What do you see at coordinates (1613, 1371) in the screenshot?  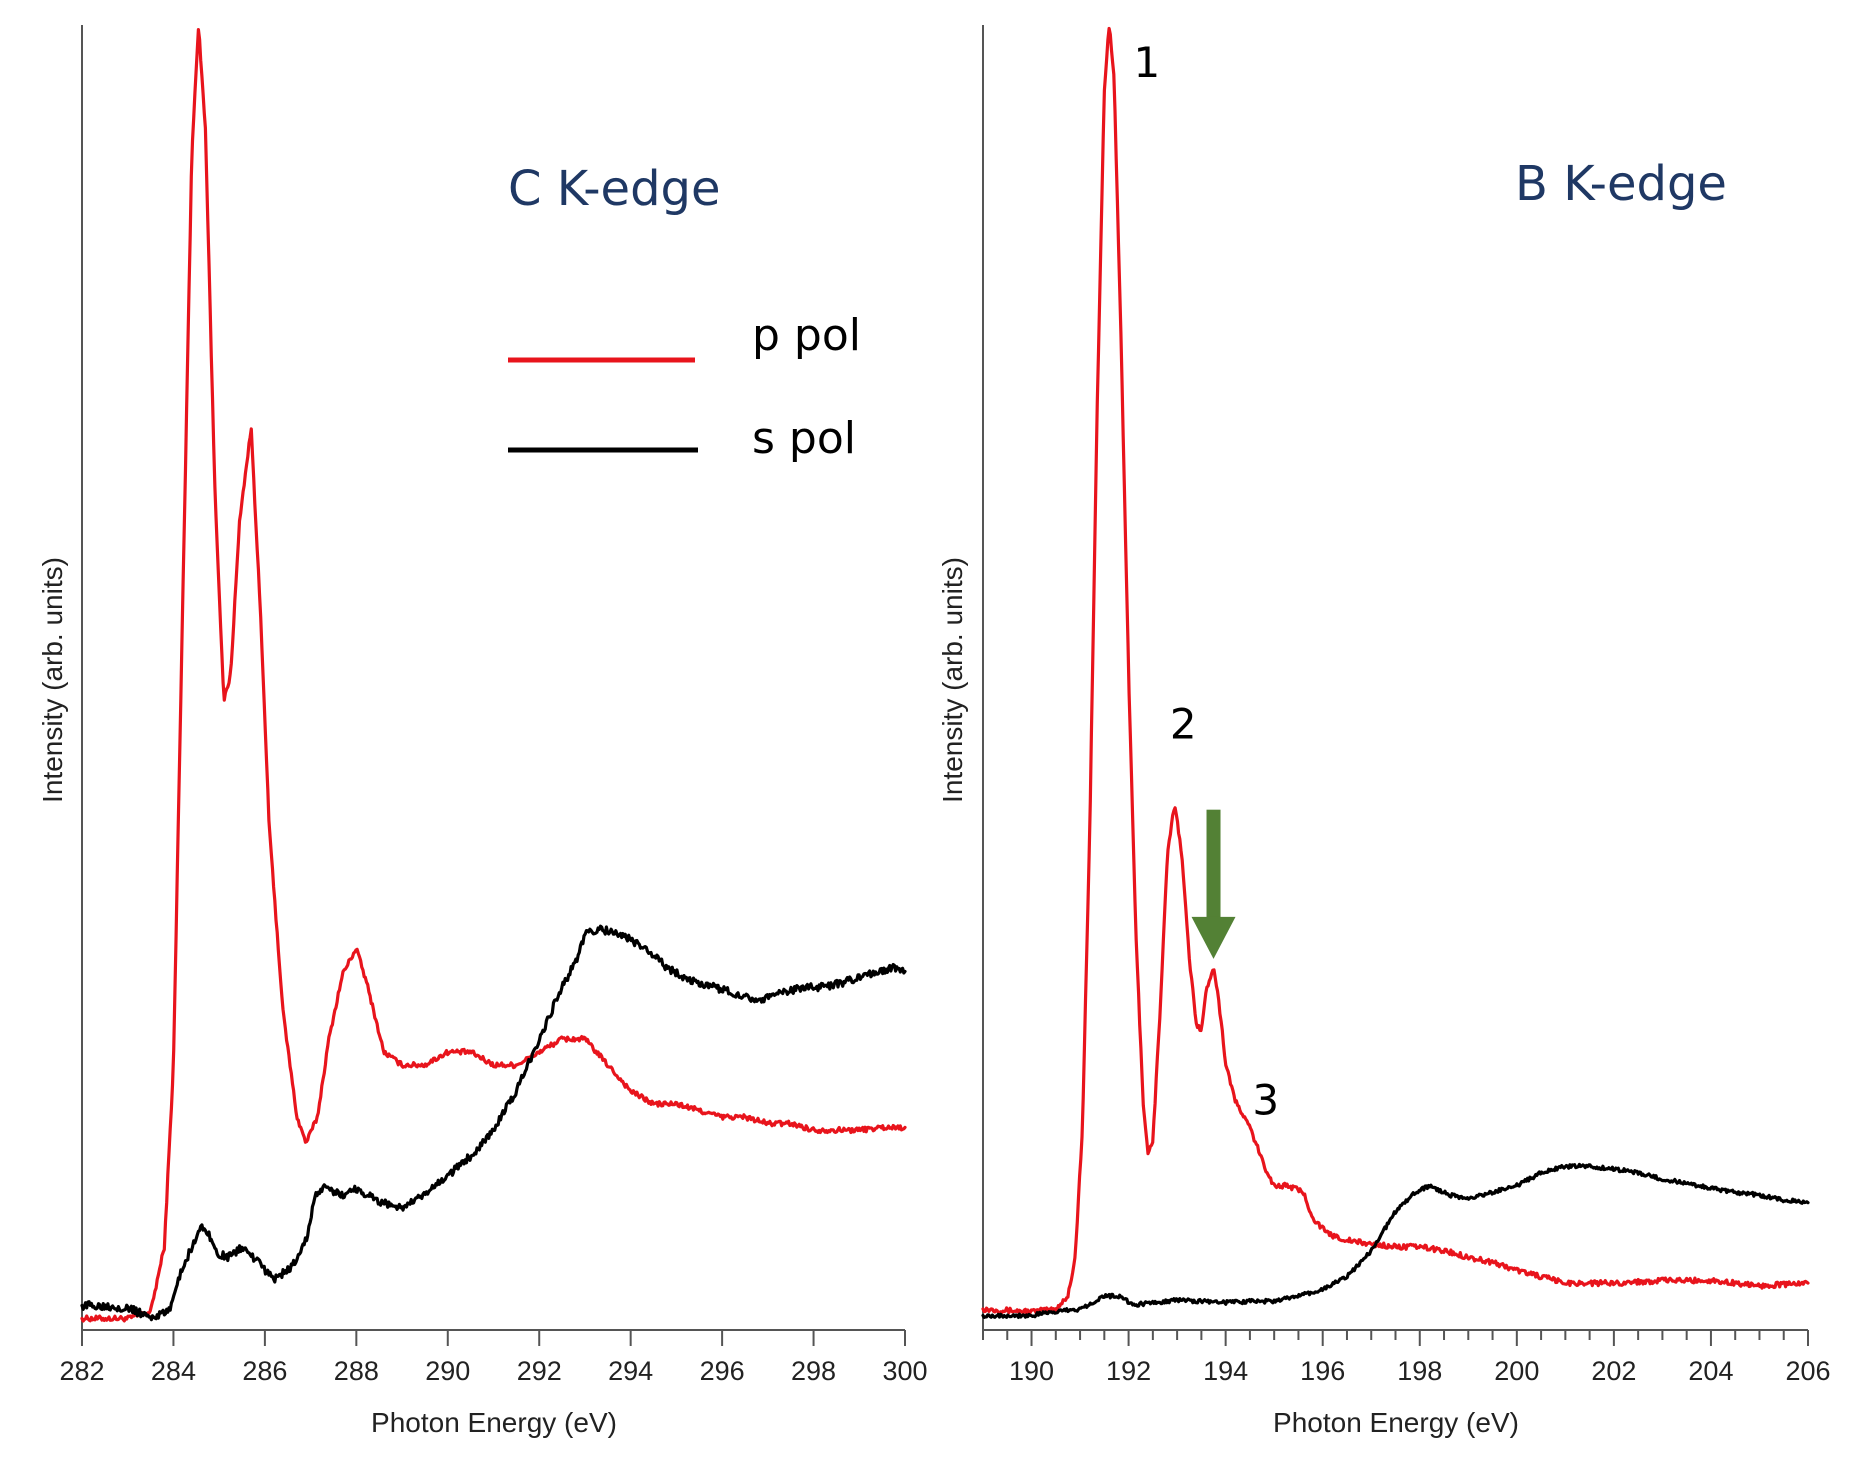 I see `b-tick-label: 202` at bounding box center [1613, 1371].